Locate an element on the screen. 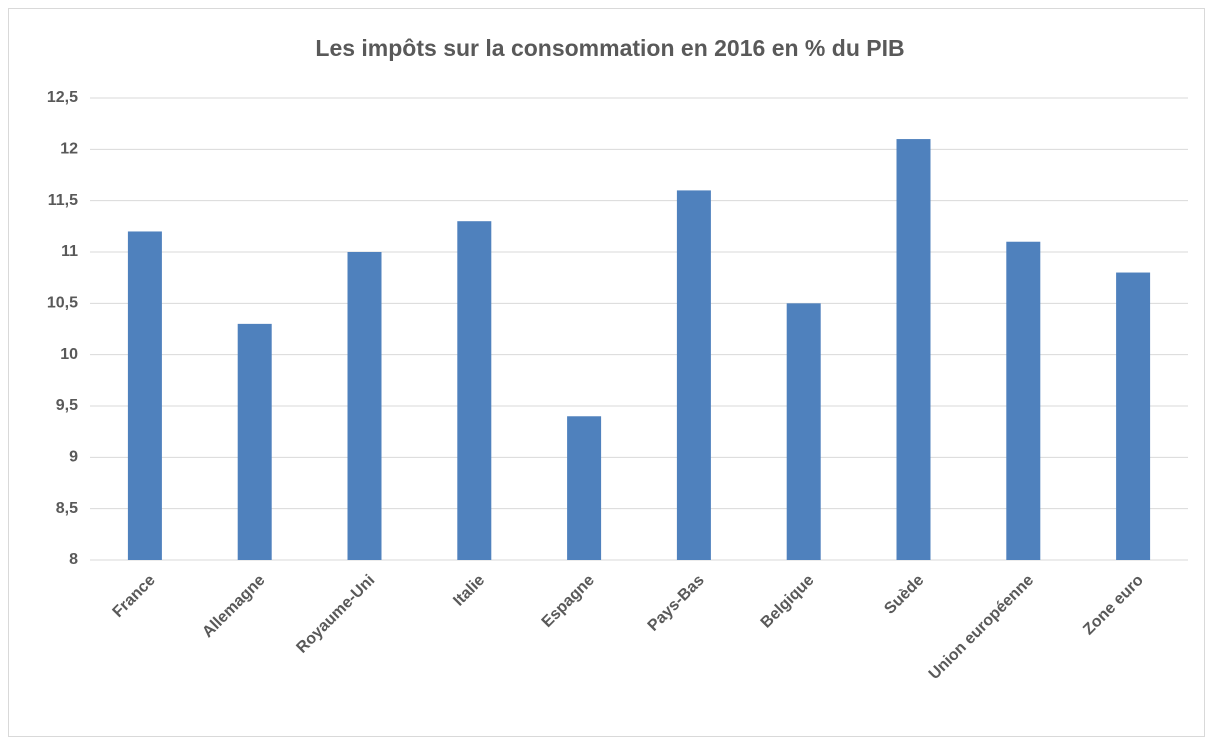 The height and width of the screenshot is (745, 1213). y-tick-label: 12,5 is located at coordinates (62, 97).